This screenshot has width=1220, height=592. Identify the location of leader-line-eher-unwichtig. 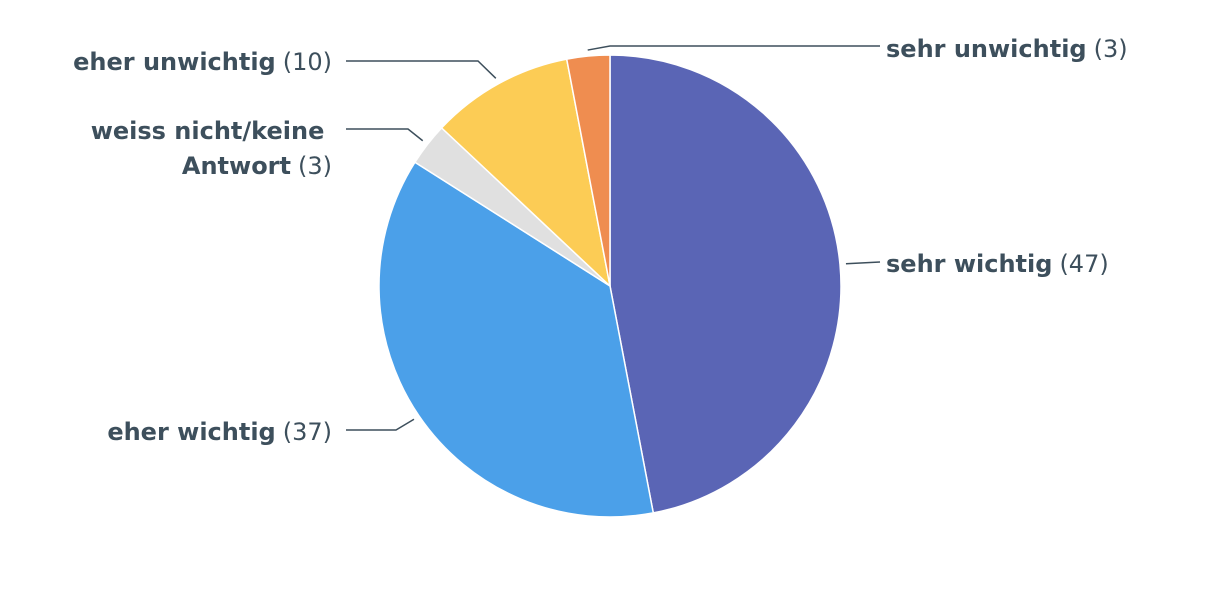
(421, 69).